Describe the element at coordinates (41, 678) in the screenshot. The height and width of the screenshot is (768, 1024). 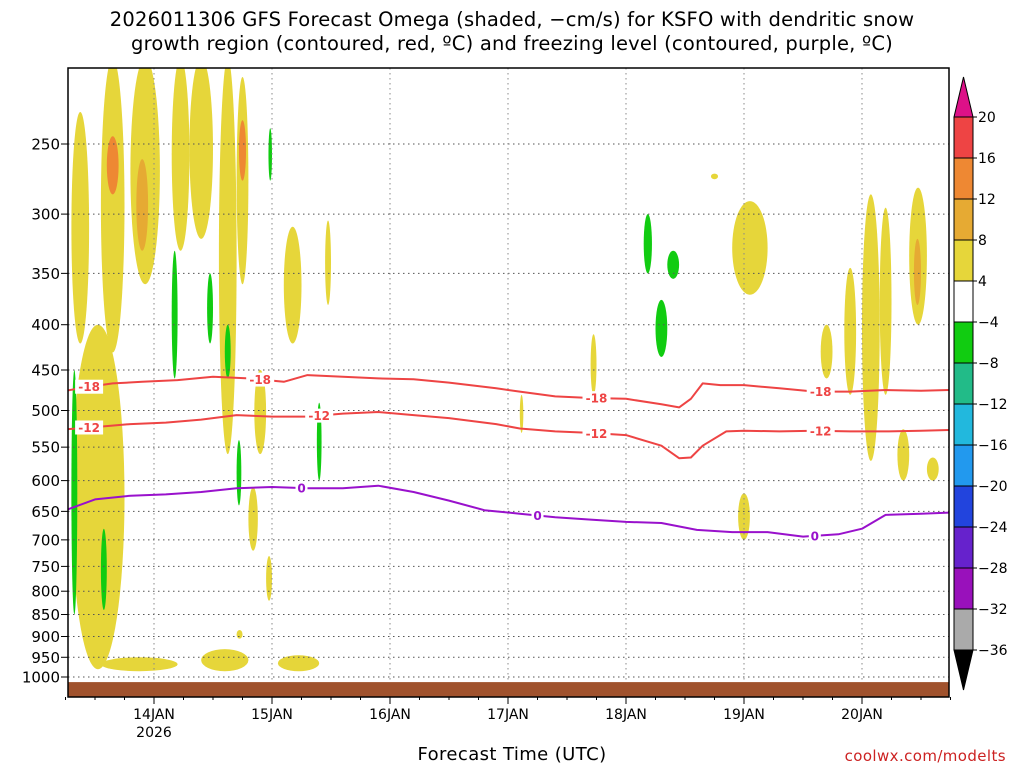
I see `y-tick-label-1000: 1000` at that location.